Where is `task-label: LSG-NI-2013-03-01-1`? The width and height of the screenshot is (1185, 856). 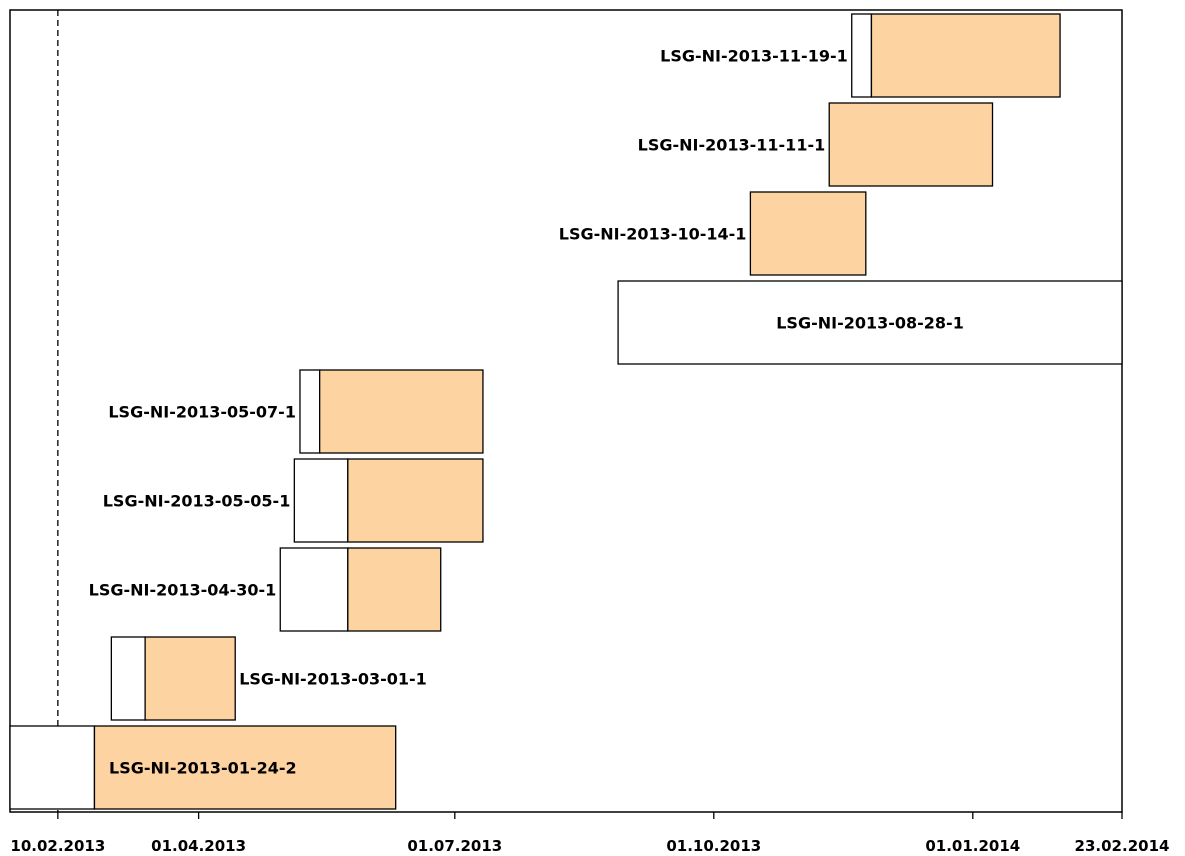 task-label: LSG-NI-2013-03-01-1 is located at coordinates (333, 679).